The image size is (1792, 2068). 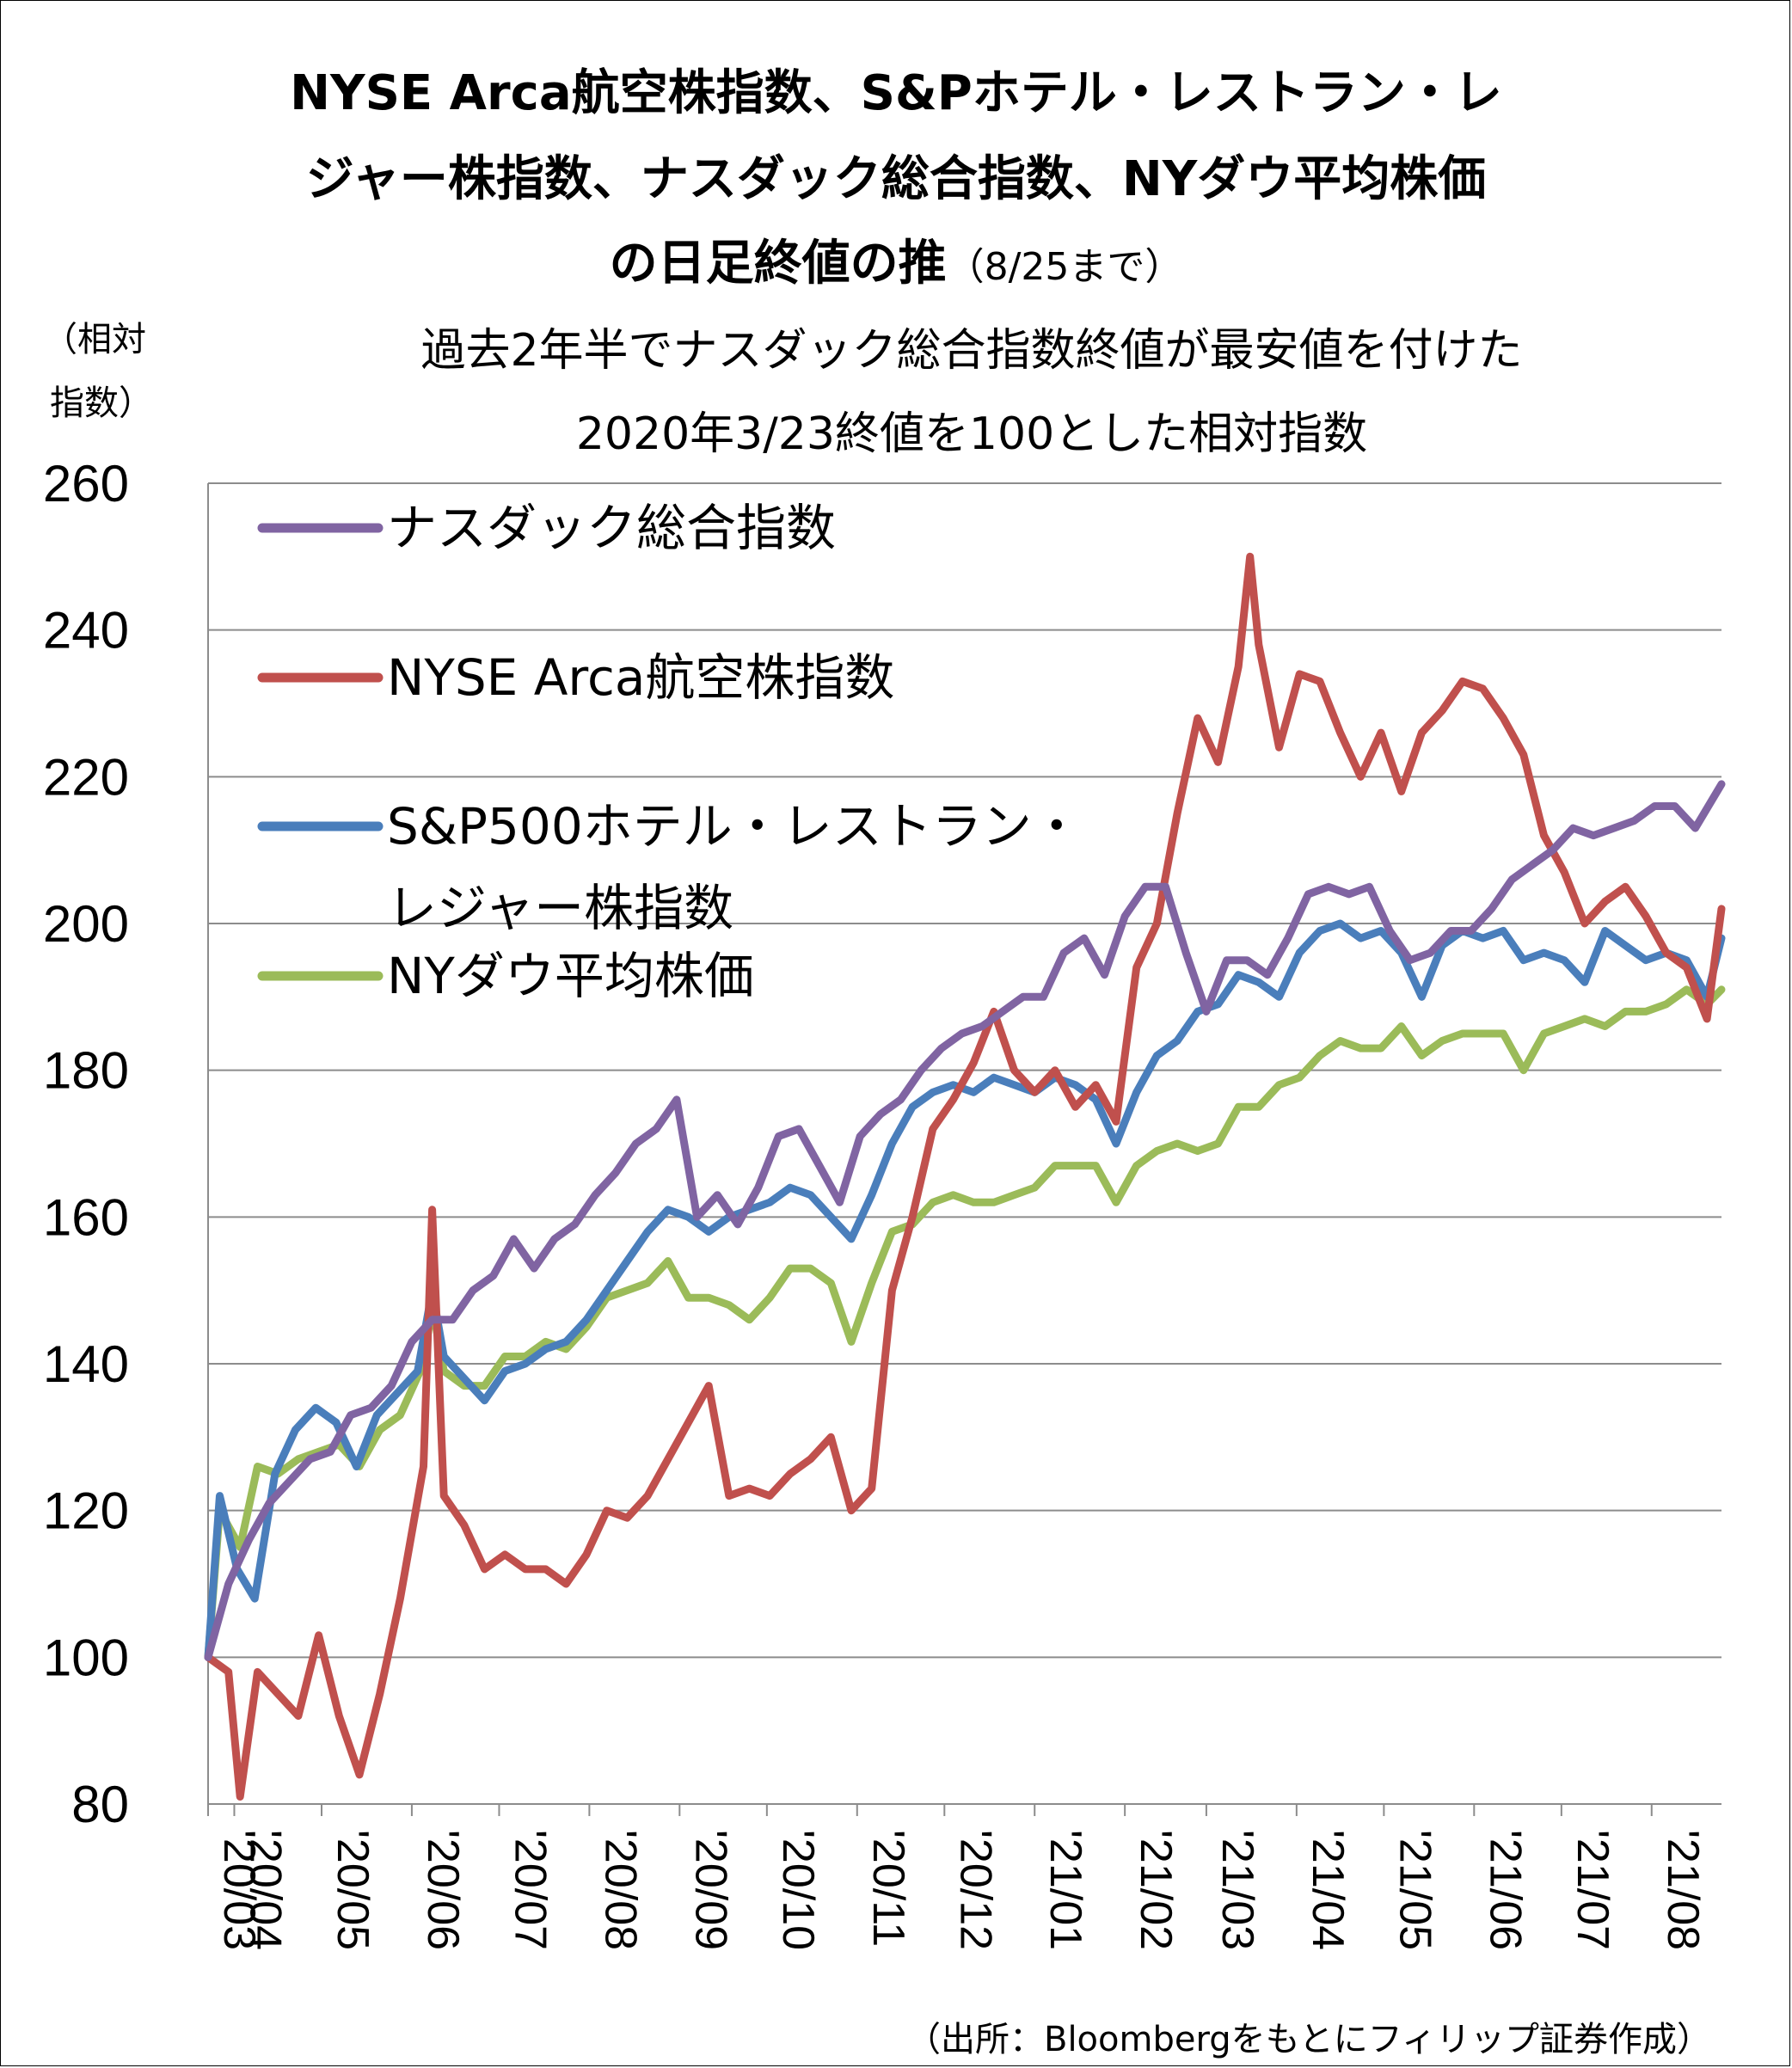 I want to click on y-tick-label: 80, so click(x=100, y=1804).